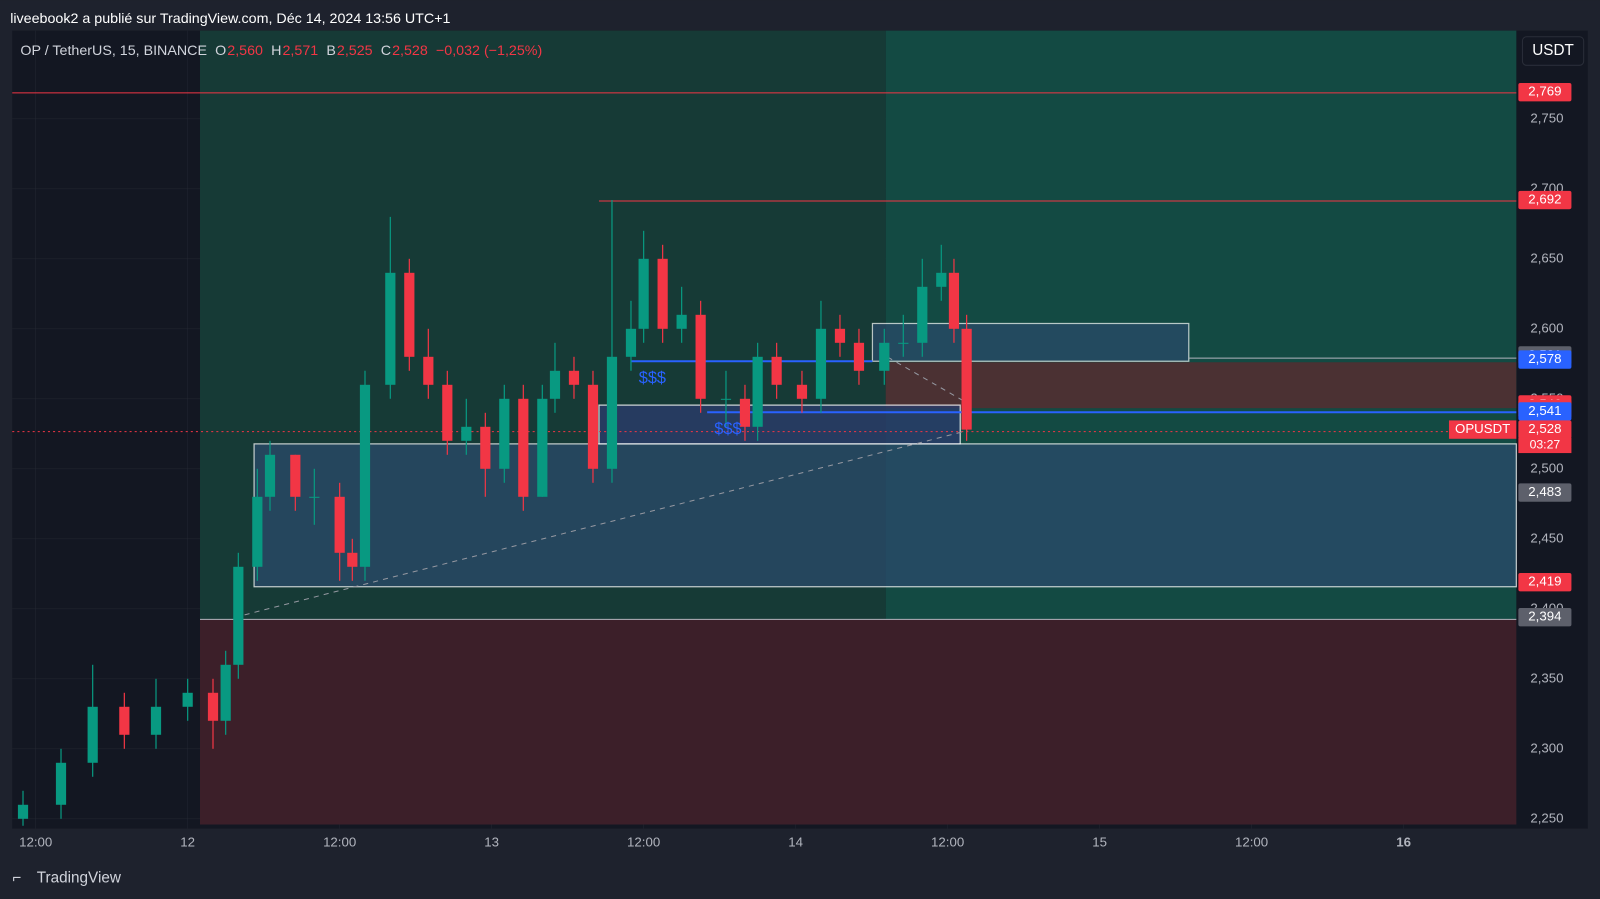 This screenshot has width=1600, height=899. Describe the element at coordinates (491, 841) in the screenshot. I see `x-tick-label: 13` at that location.